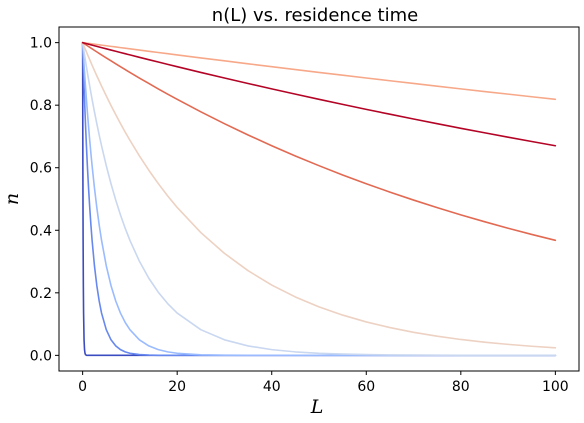 This screenshot has width=584, height=423. Describe the element at coordinates (366, 387) in the screenshot. I see `x-tick-label: 60` at that location.